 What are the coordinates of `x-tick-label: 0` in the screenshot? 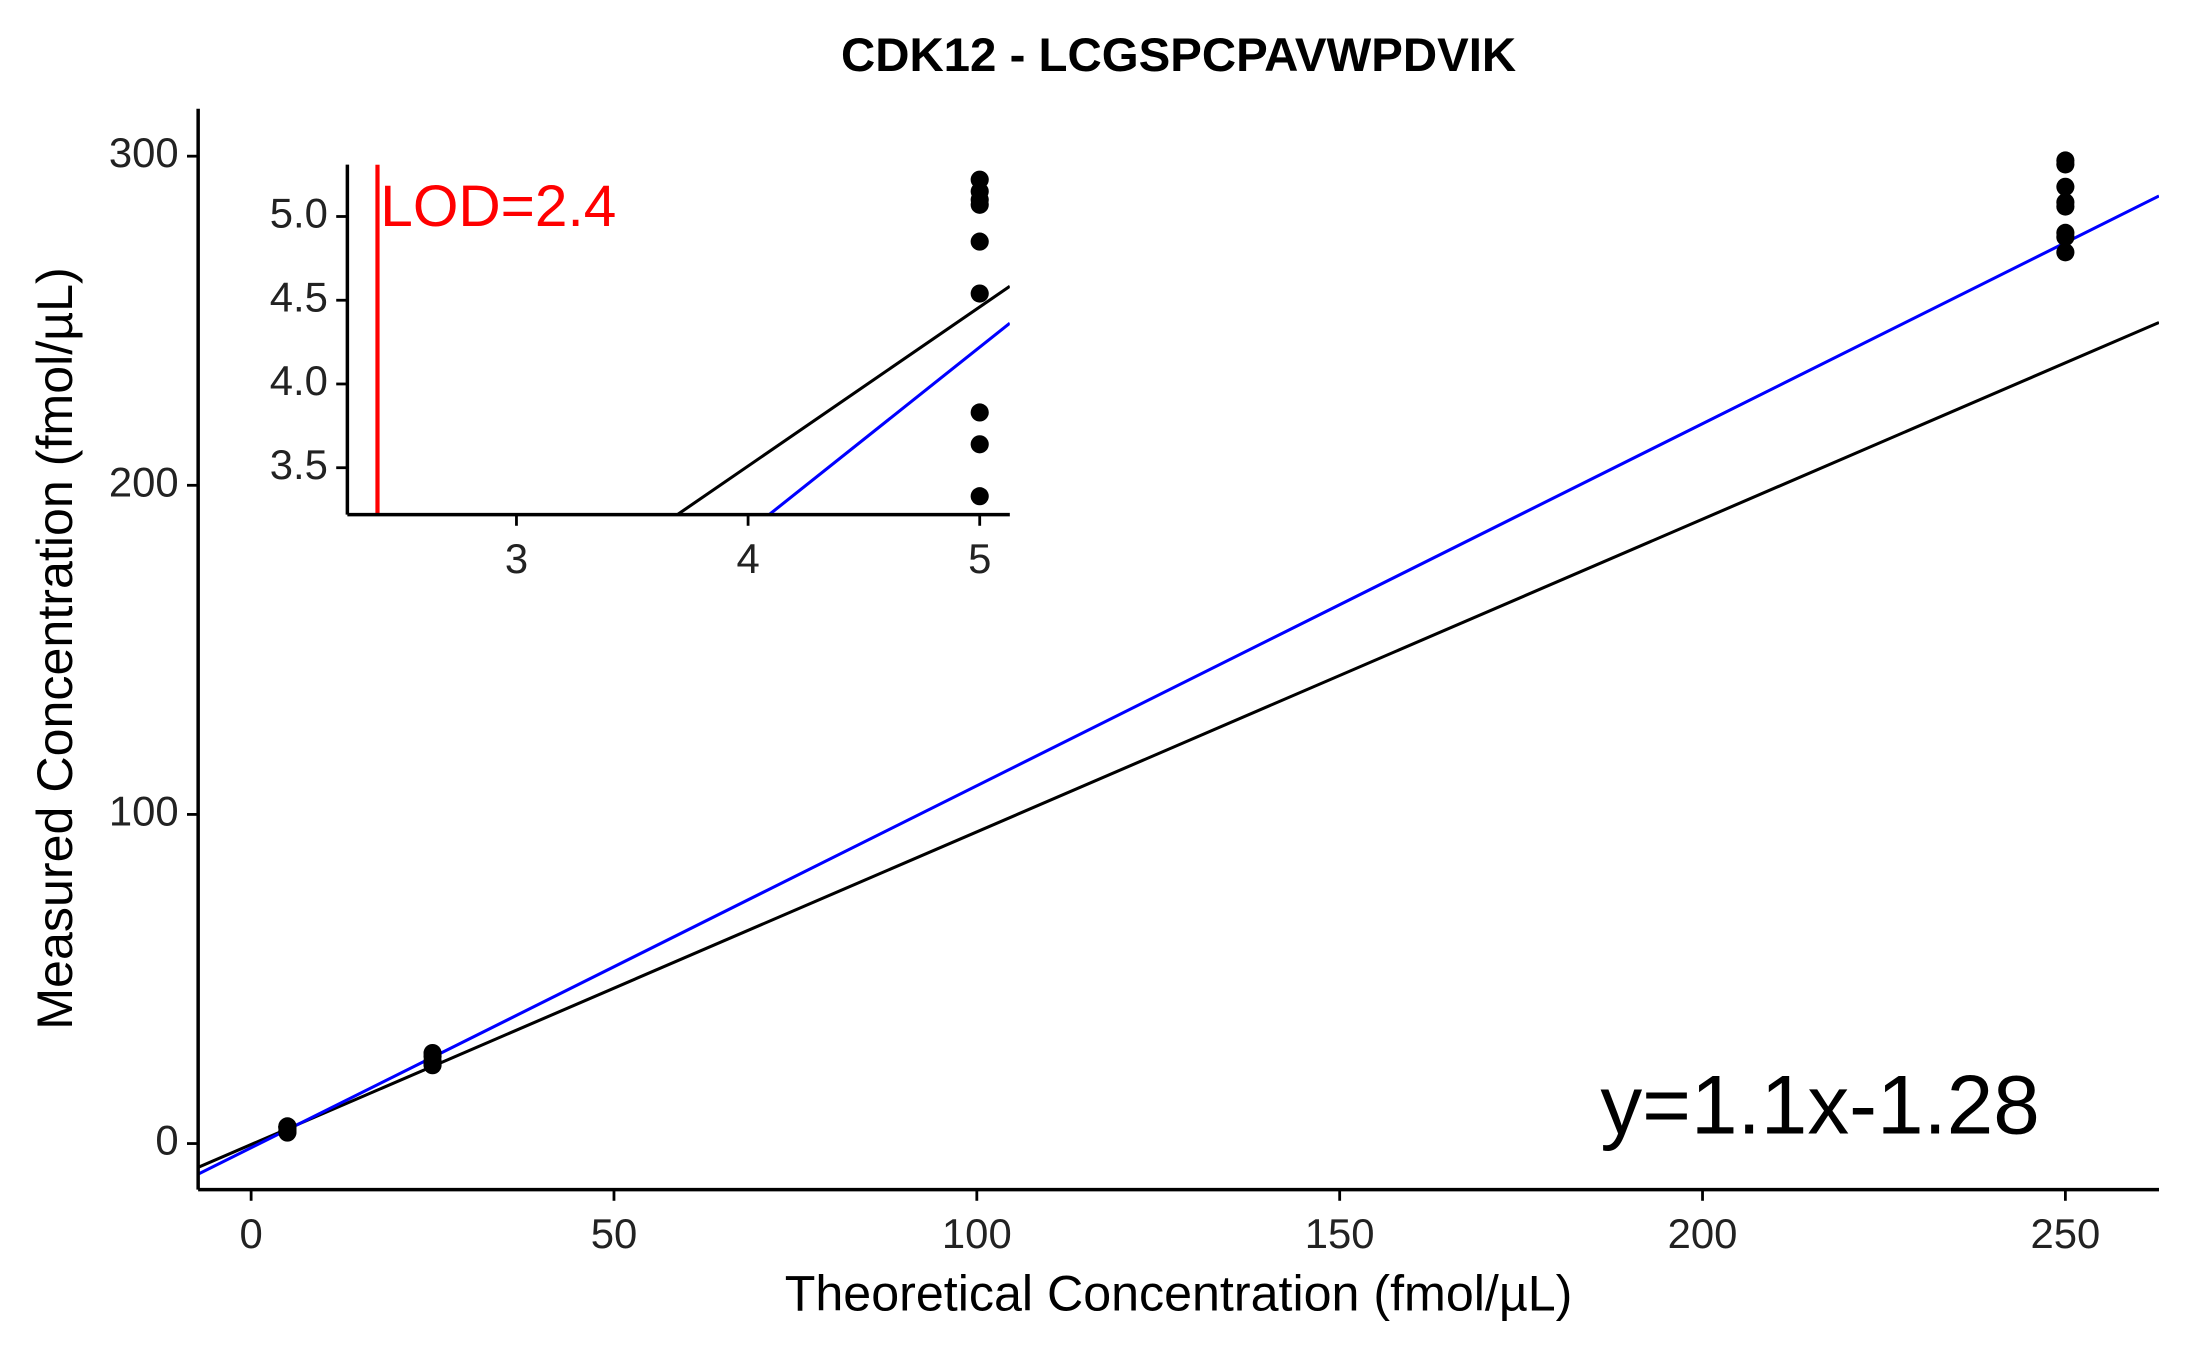 It's located at (250, 1233).